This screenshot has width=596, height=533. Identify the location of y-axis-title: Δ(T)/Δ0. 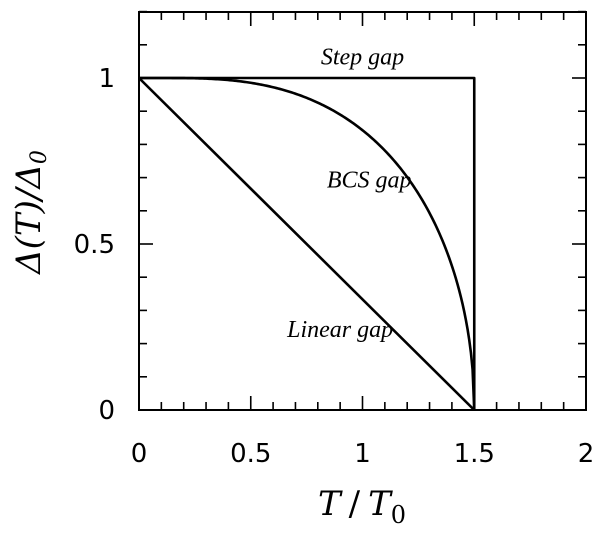
(30, 213).